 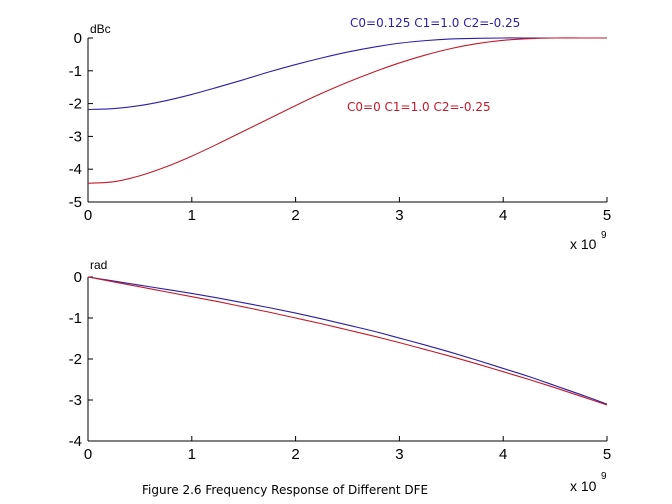 What do you see at coordinates (75, 202) in the screenshot?
I see `y-tick-label: -5` at bounding box center [75, 202].